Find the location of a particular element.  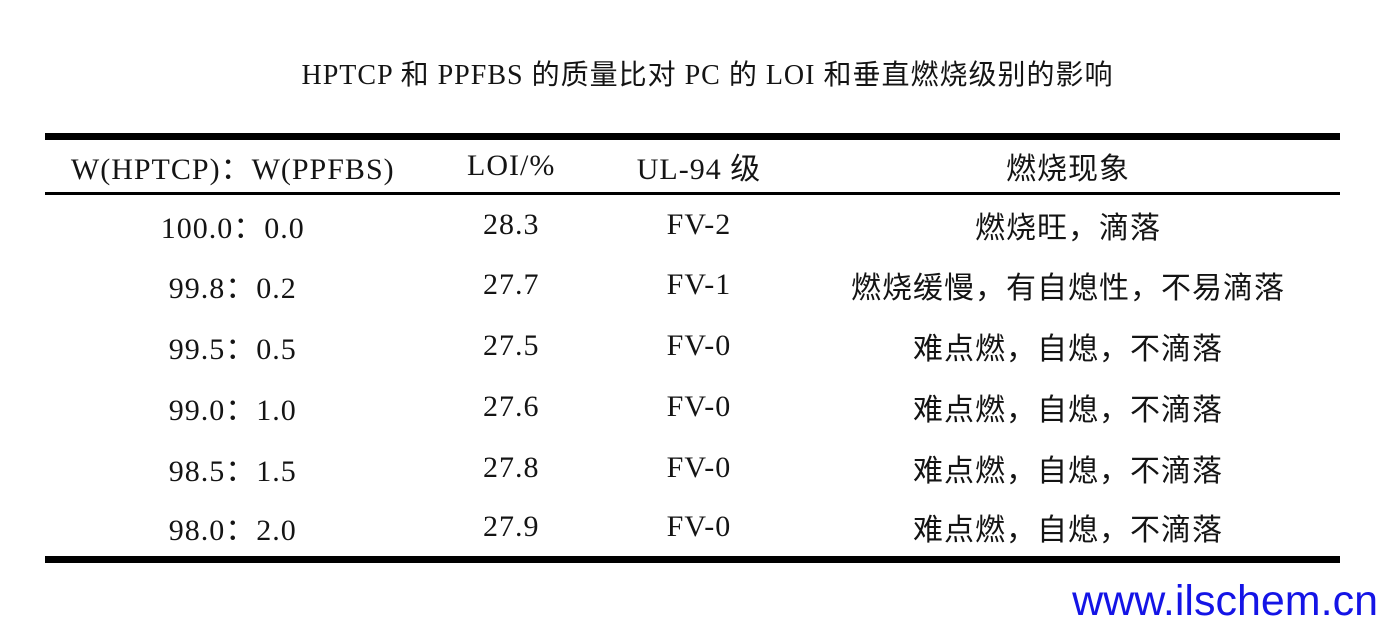

loi-cell: 28.3 is located at coordinates (511, 224).